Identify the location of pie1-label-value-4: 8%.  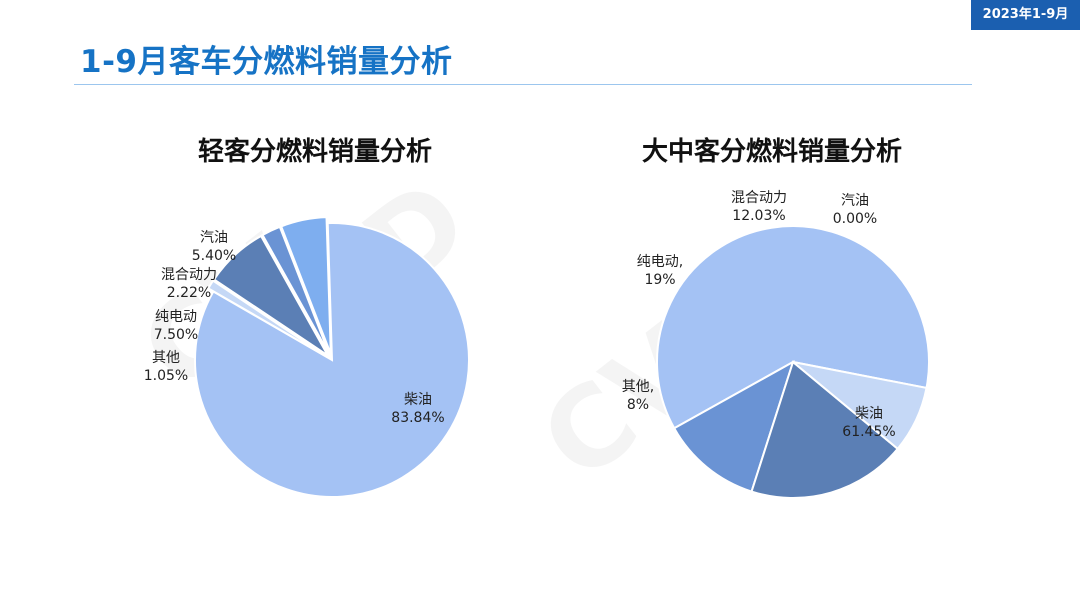
(638, 405).